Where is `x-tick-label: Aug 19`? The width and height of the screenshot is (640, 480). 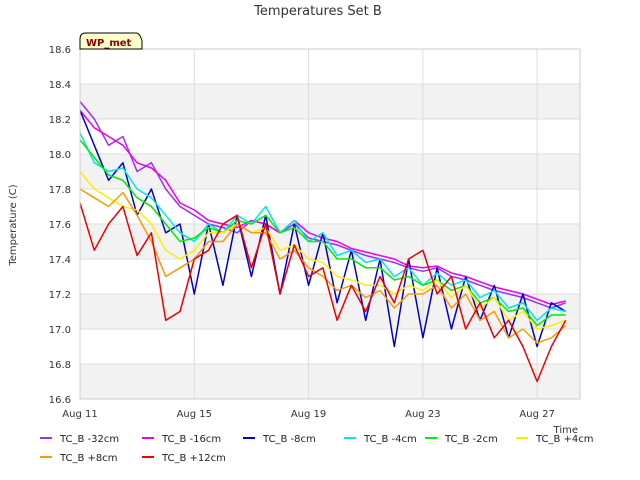 x-tick-label: Aug 19 is located at coordinates (308, 414).